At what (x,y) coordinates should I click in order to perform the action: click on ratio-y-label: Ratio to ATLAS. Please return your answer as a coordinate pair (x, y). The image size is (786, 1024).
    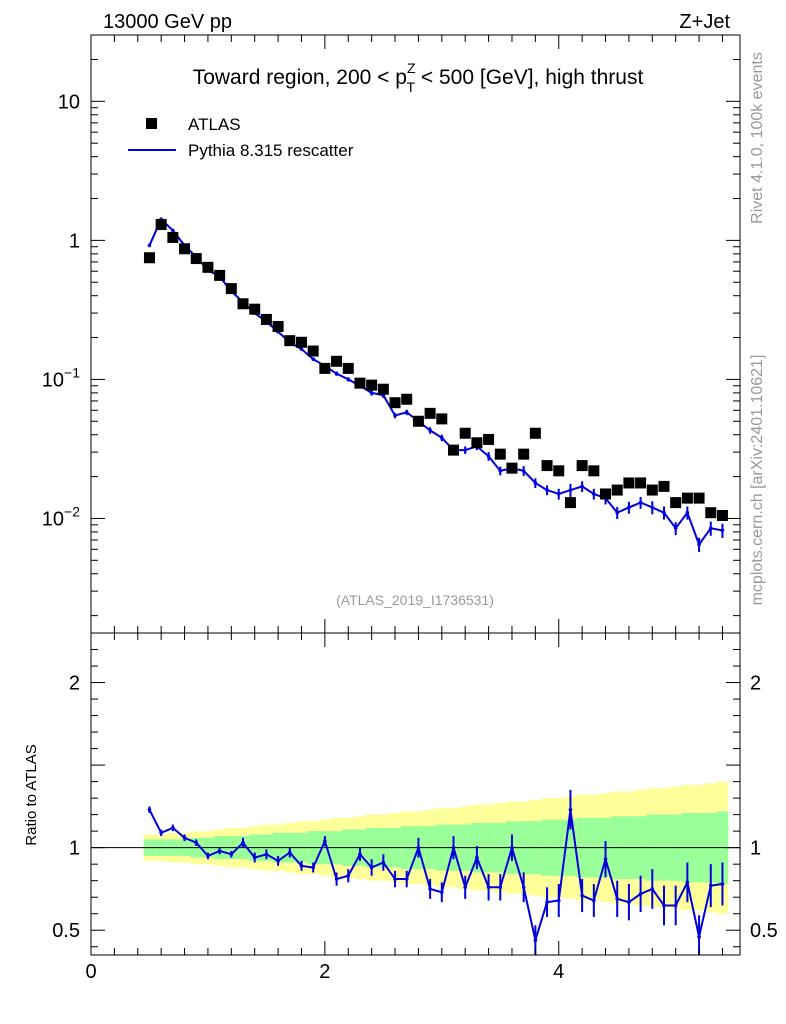
    Looking at the image, I should click on (31, 794).